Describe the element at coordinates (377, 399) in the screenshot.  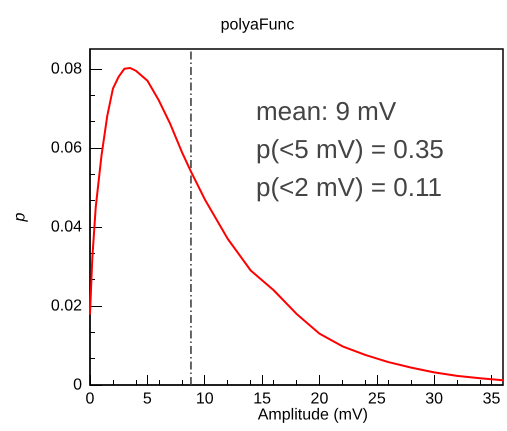
I see `x-tick-label: 25` at that location.